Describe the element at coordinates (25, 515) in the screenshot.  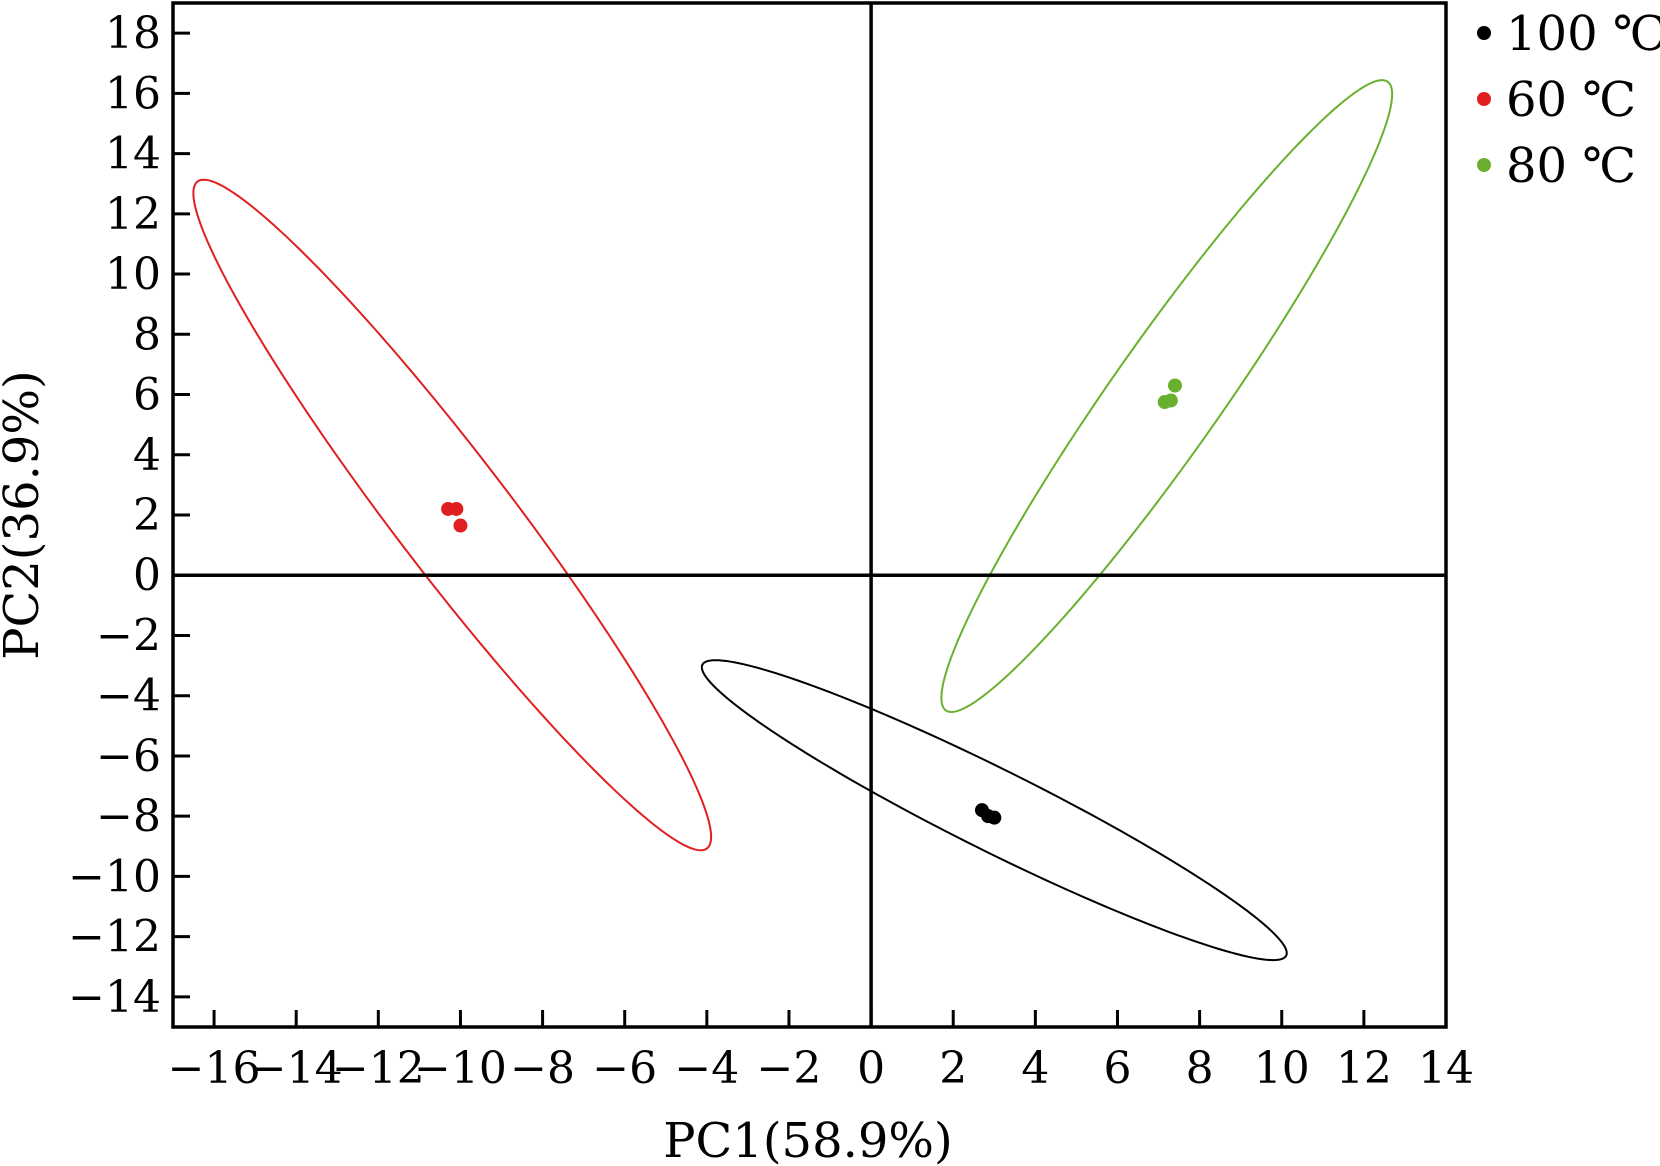
I see `y-axis-title: PC2(36.9%)` at that location.